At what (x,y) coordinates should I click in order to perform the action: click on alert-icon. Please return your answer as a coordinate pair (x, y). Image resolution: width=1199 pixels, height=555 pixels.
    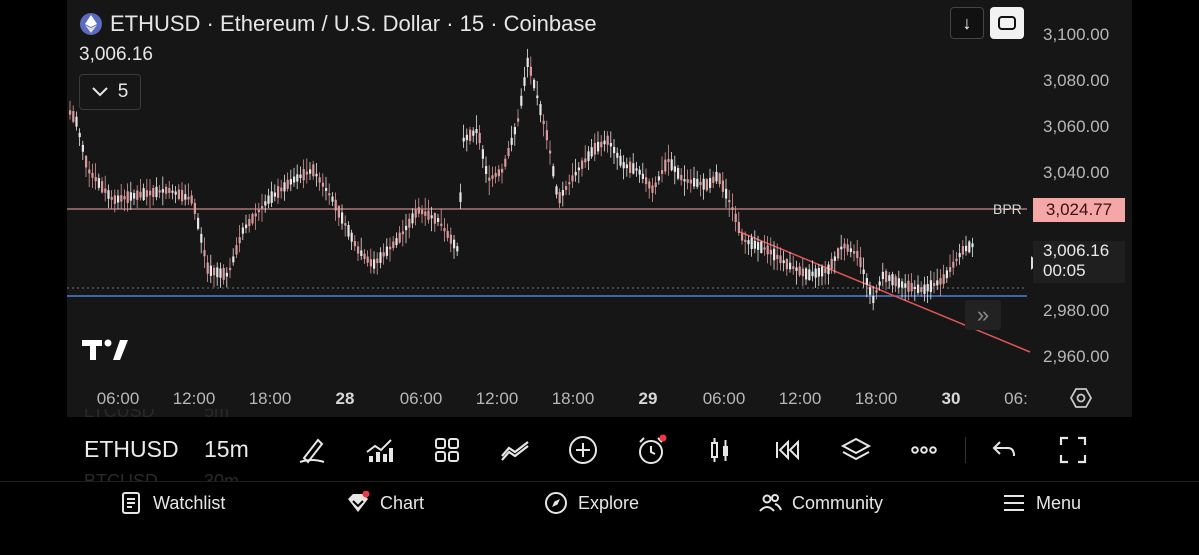
    Looking at the image, I should click on (653, 449).